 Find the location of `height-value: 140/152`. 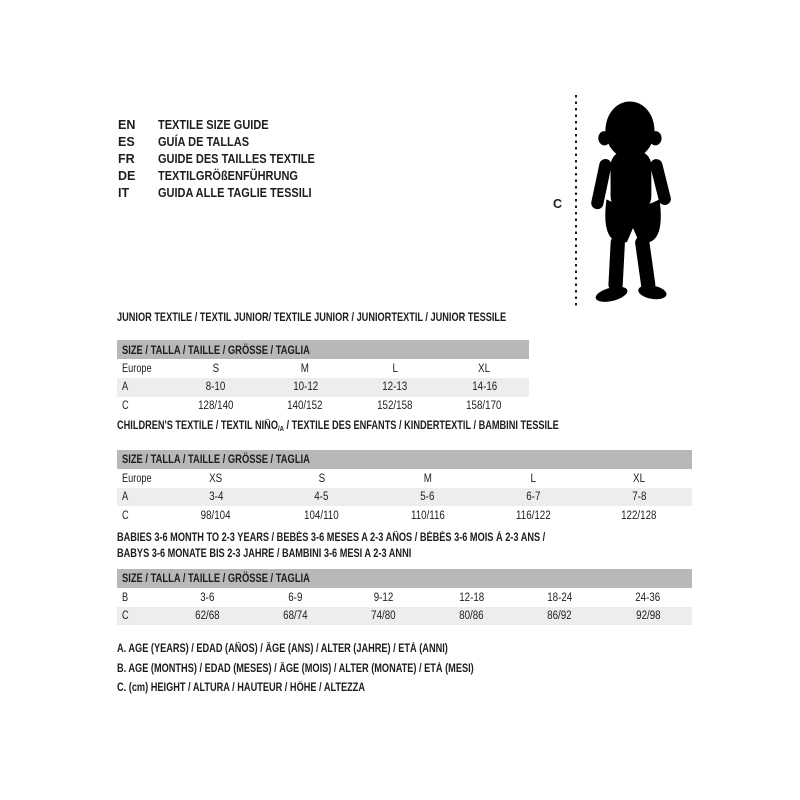

height-value: 140/152 is located at coordinates (305, 405).